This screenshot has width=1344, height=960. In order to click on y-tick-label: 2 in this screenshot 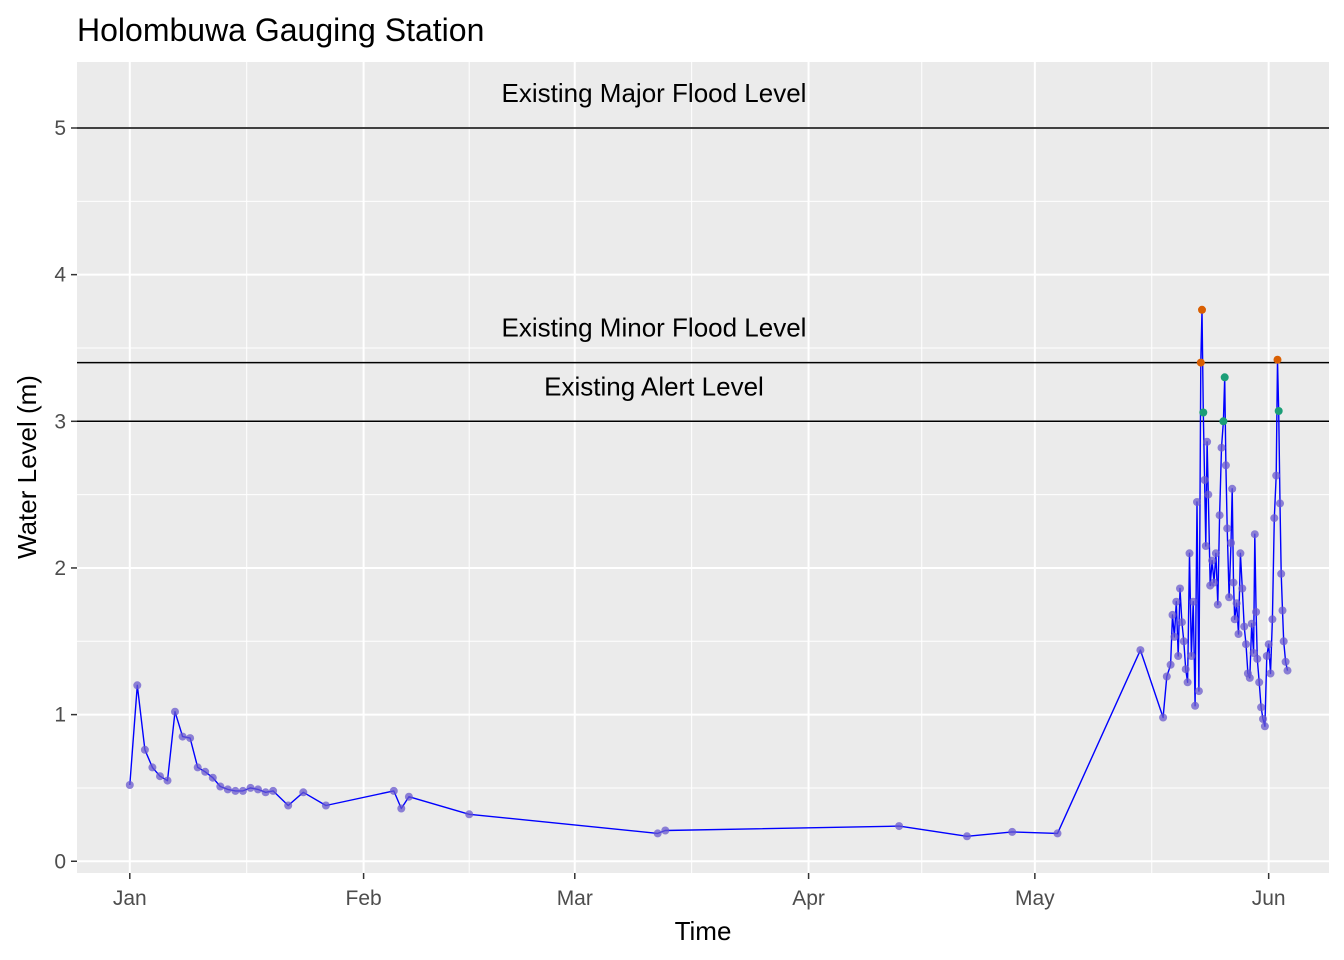, I will do `click(60, 568)`.